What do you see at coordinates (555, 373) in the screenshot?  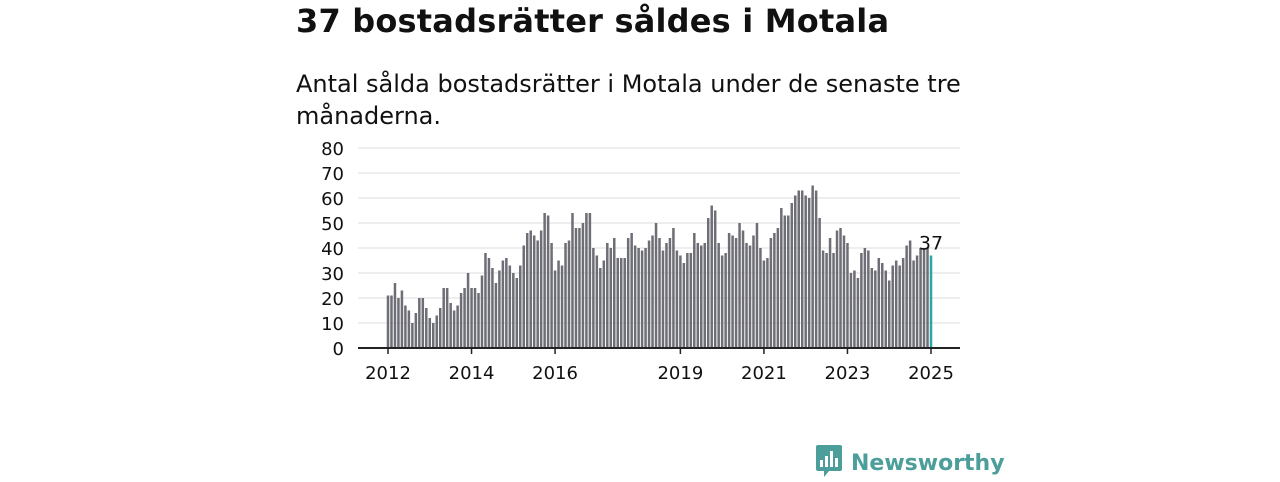 I see `x-tick-label: 2016` at bounding box center [555, 373].